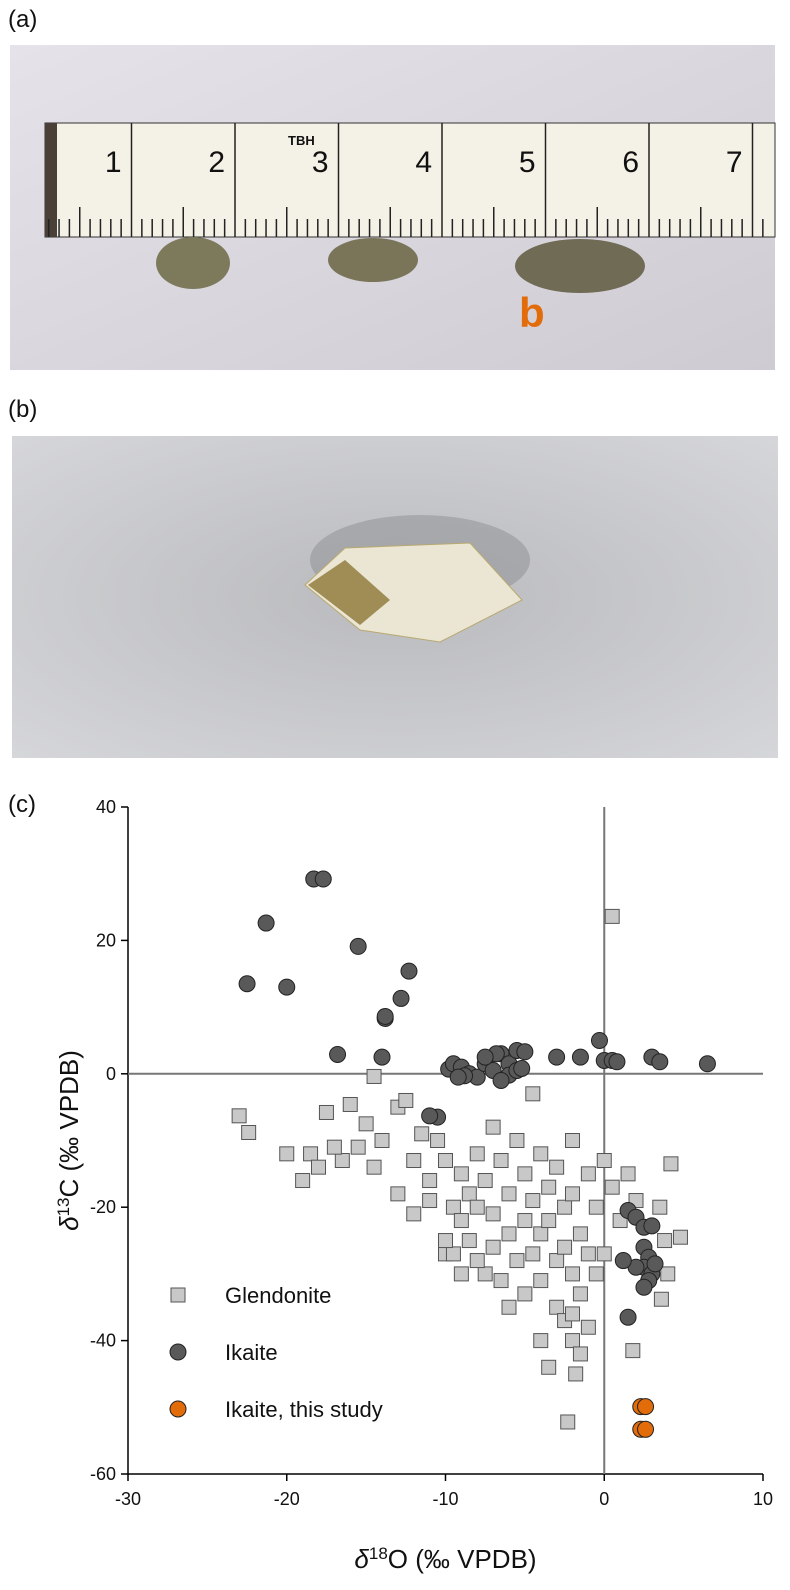 This screenshot has width=790, height=1590. I want to click on ruler-ticks: 1 2 3 4 5 6 7, so click(405, 180).